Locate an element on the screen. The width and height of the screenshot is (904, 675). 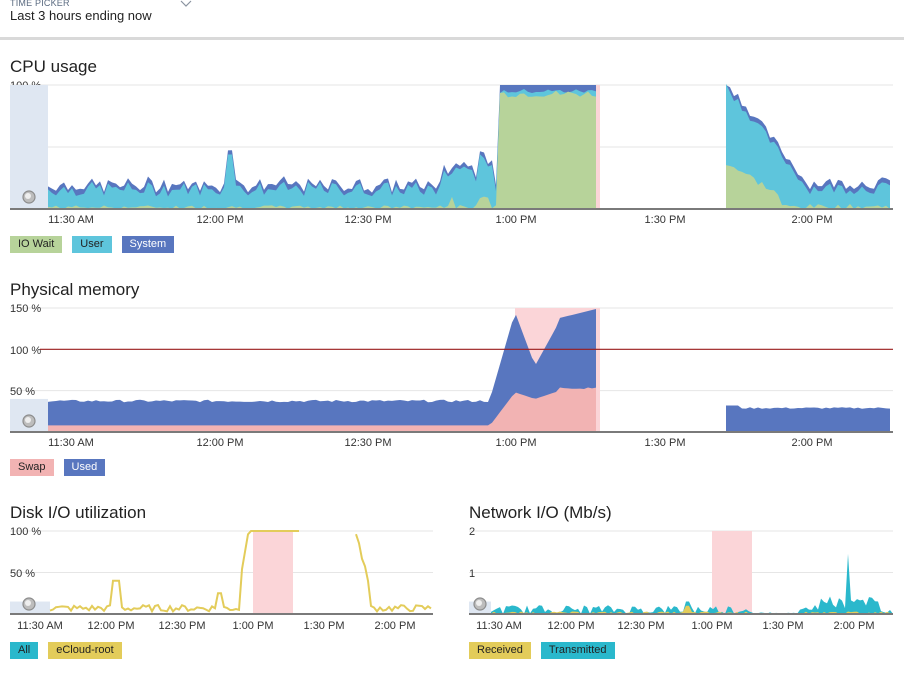
legend-ecloud-root: eCloud-root is located at coordinates (85, 650).